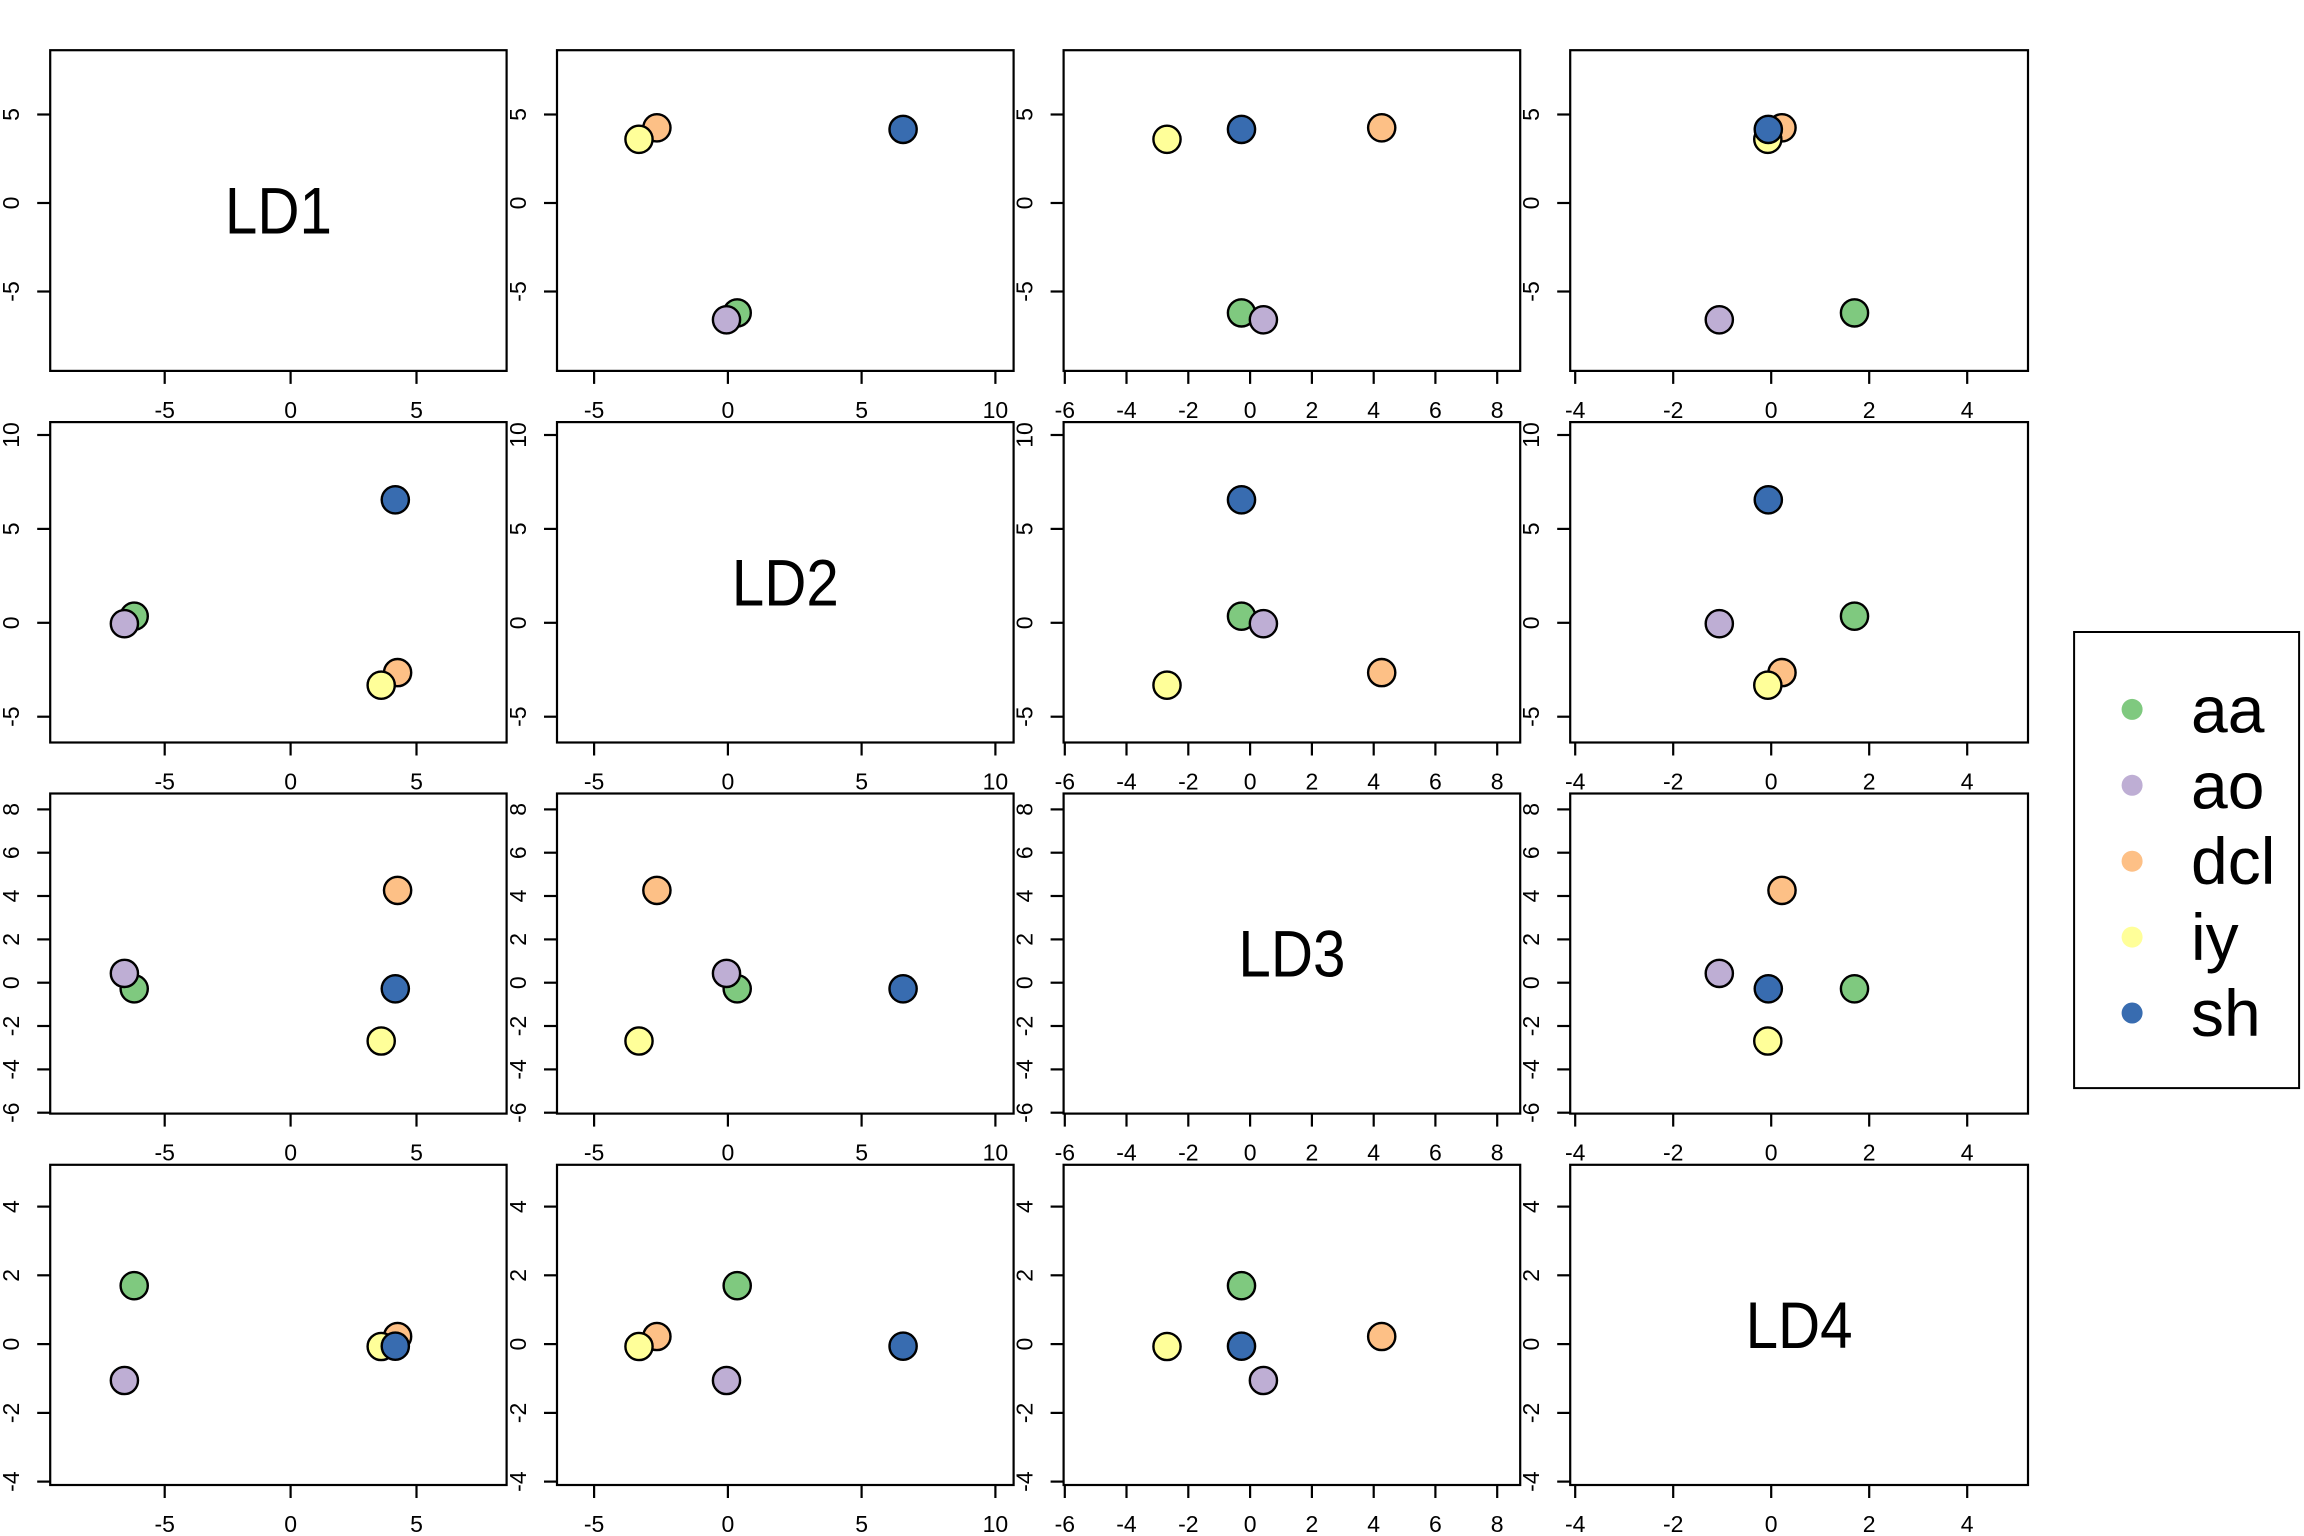 The height and width of the screenshot is (1536, 2304). I want to click on svg-text: LD2, so click(785, 582).